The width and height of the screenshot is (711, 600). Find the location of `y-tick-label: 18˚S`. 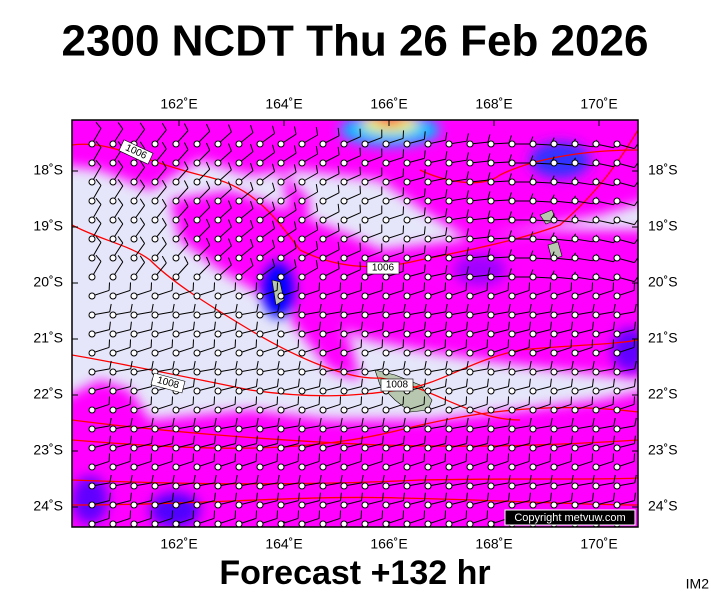

y-tick-label: 18˚S is located at coordinates (48, 170).